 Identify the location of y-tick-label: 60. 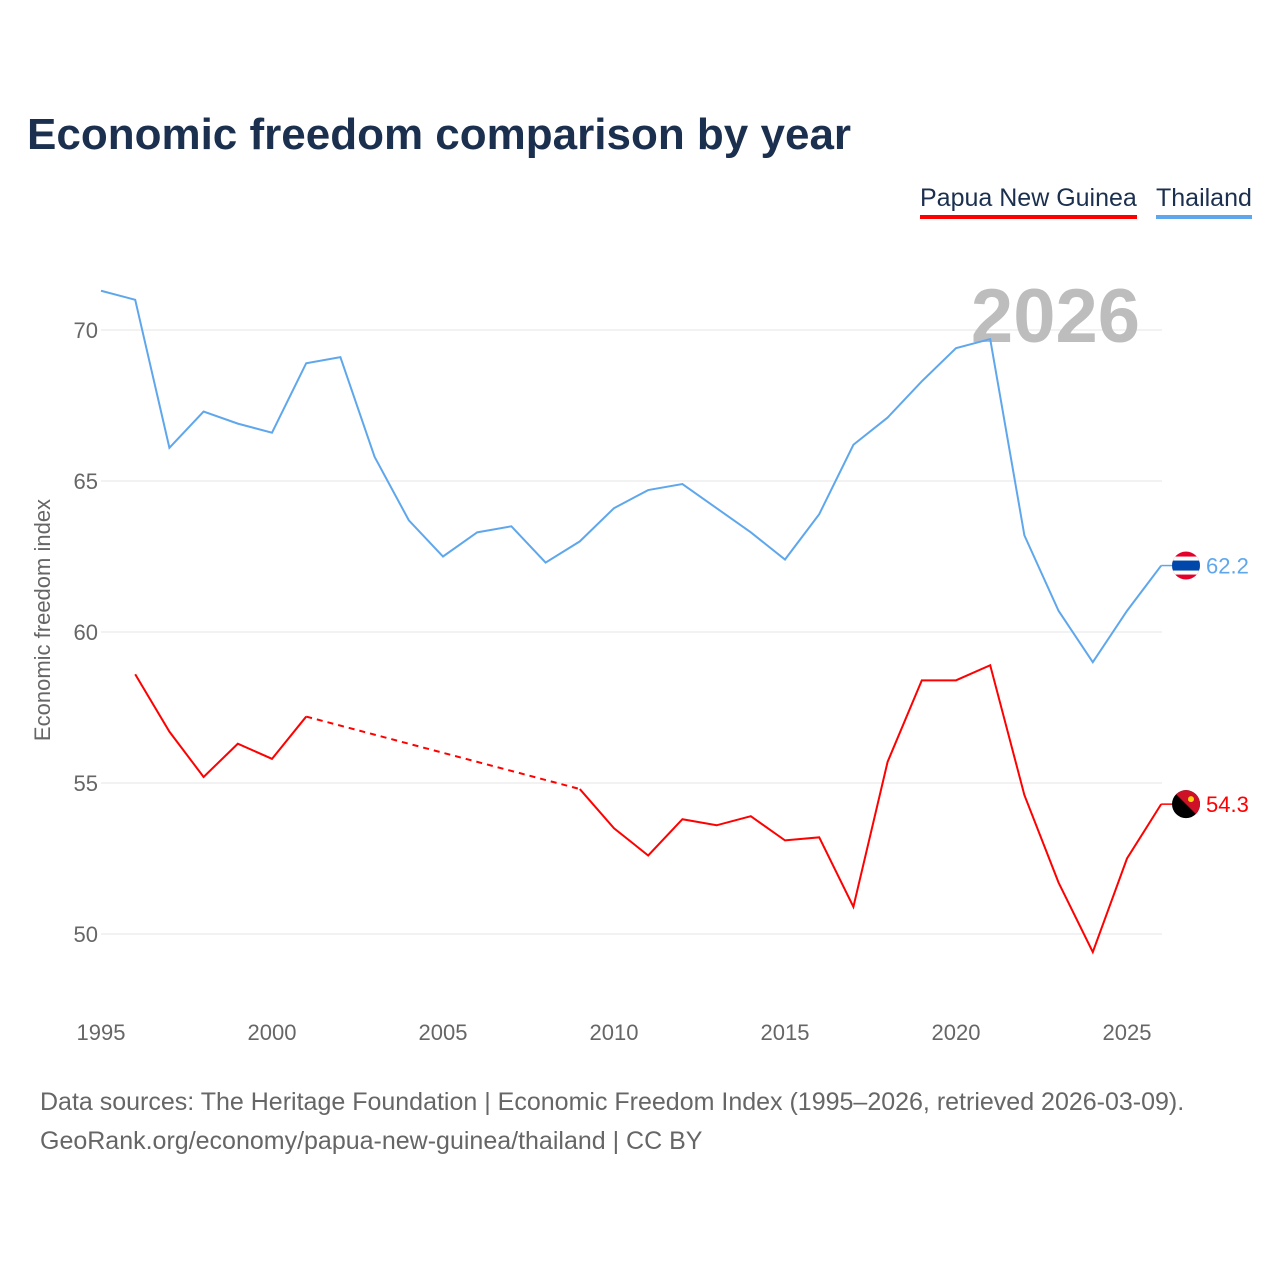
(86, 632).